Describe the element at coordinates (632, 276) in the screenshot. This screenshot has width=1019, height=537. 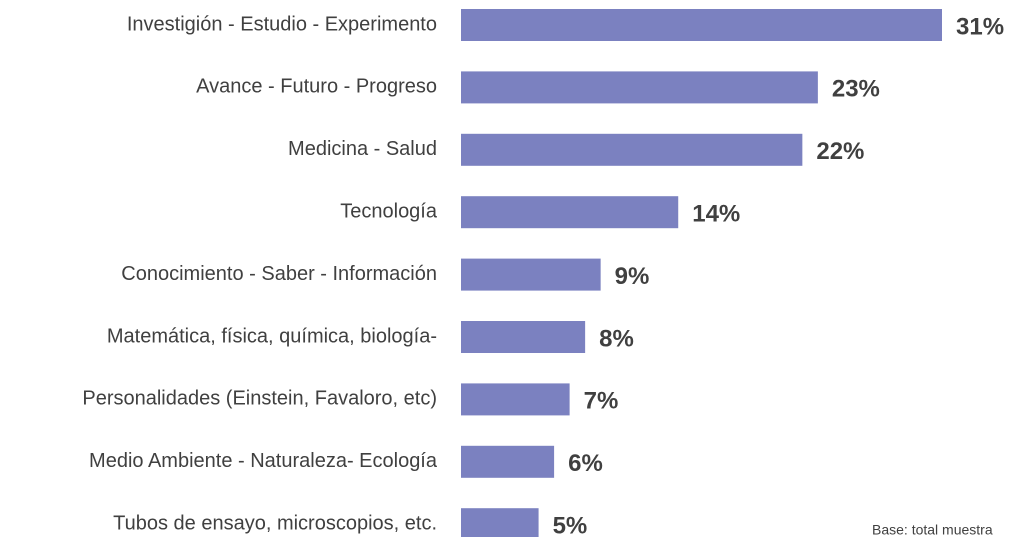
I see `value-label: 9%` at that location.